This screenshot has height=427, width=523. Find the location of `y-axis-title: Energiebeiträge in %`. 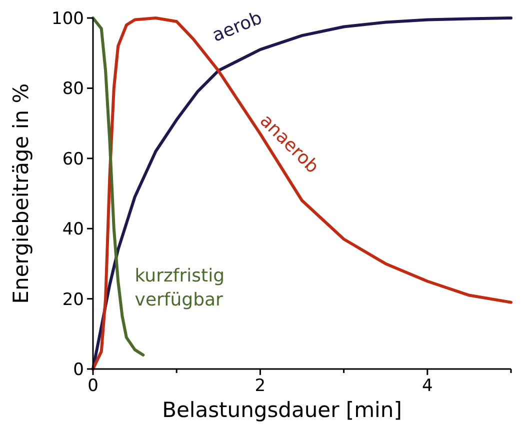

y-axis-title: Energiebeiträge in % is located at coordinates (21, 193).